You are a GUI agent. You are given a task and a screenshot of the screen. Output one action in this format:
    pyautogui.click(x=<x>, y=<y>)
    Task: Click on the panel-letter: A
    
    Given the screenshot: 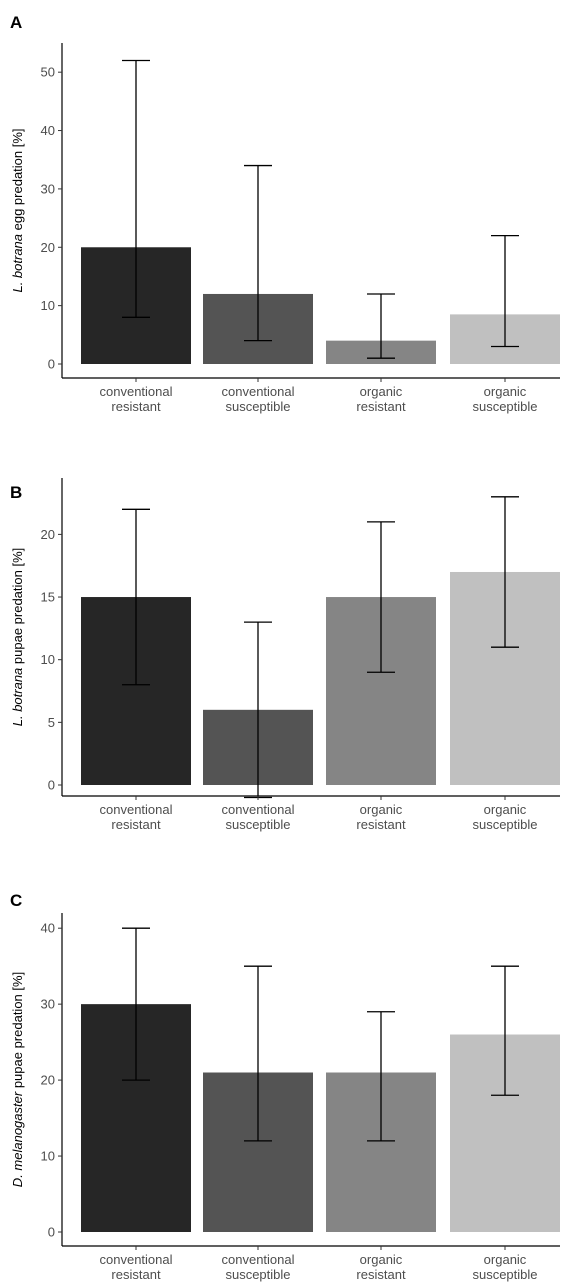 What is the action you would take?
    pyautogui.click(x=16, y=22)
    